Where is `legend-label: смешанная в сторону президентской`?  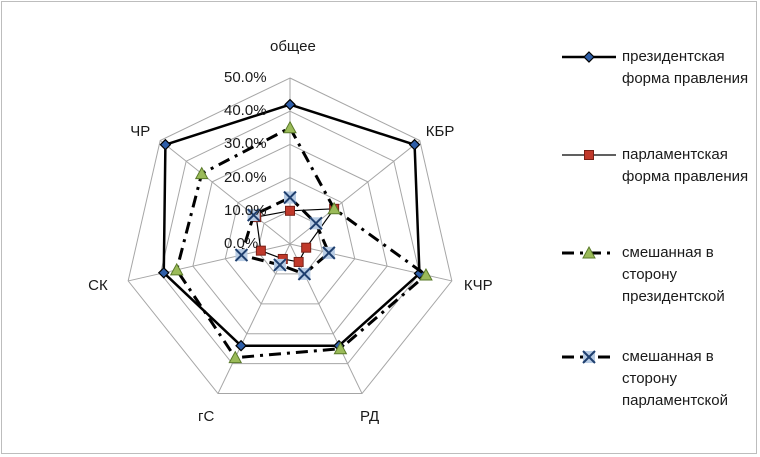 legend-label: смешанная в сторону президентской is located at coordinates (673, 274).